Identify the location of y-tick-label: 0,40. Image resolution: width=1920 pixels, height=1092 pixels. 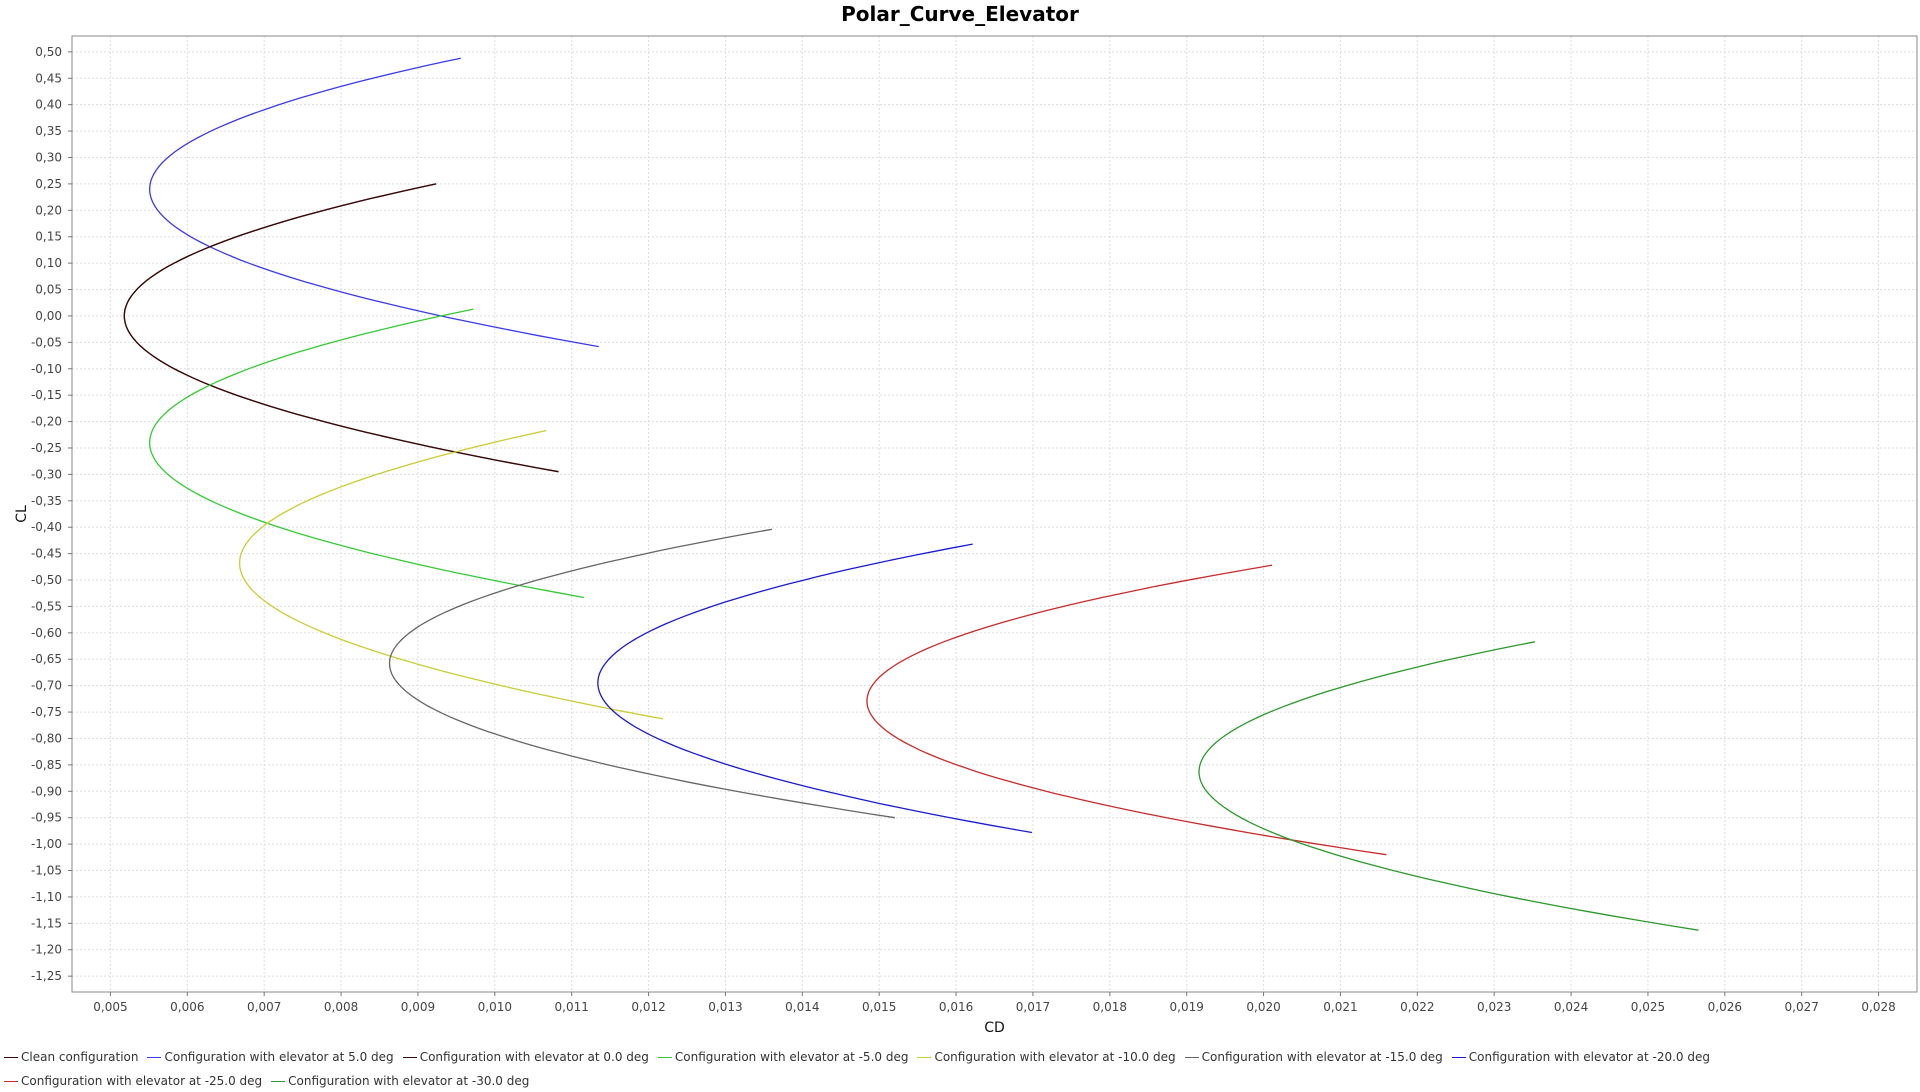
(48, 105).